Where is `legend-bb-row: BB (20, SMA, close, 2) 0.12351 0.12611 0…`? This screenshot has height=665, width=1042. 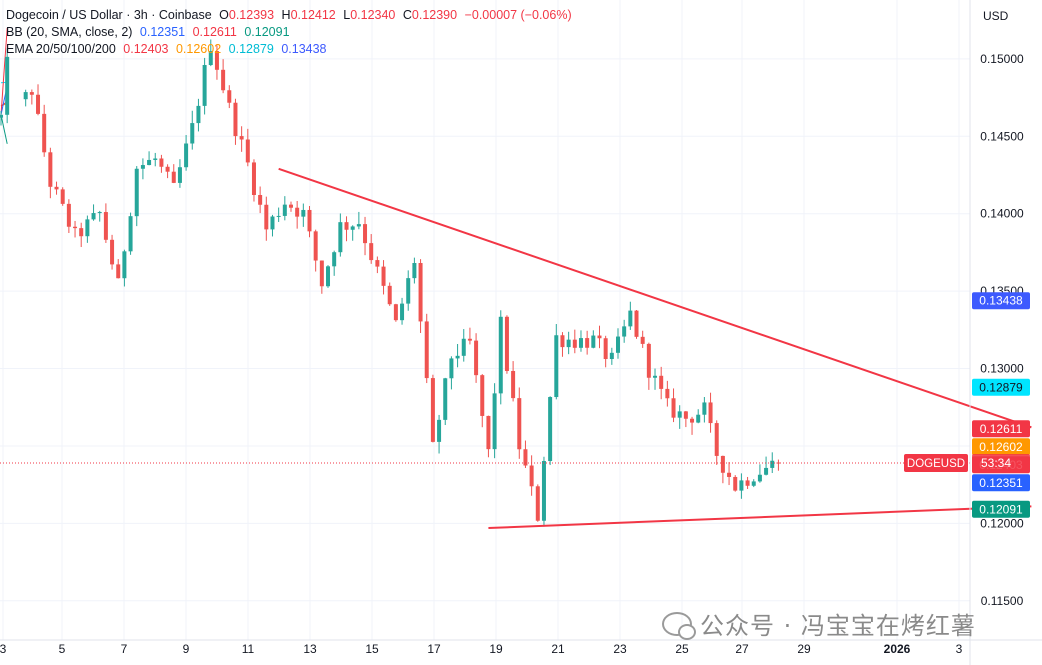
legend-bb-row: BB (20, SMA, close, 2) 0.12351 0.12611 0… is located at coordinates (150, 32).